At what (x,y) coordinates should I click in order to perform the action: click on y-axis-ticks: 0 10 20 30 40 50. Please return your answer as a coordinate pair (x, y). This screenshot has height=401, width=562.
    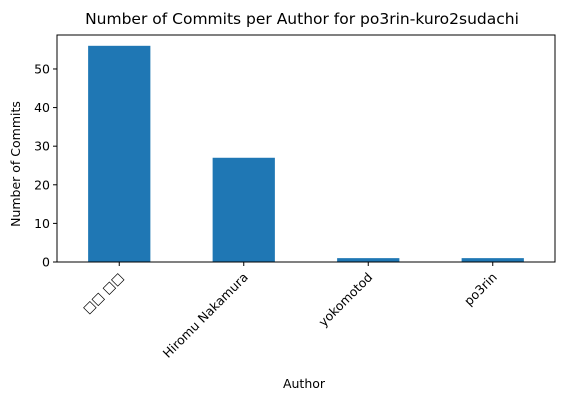
    Looking at the image, I should click on (45, 165).